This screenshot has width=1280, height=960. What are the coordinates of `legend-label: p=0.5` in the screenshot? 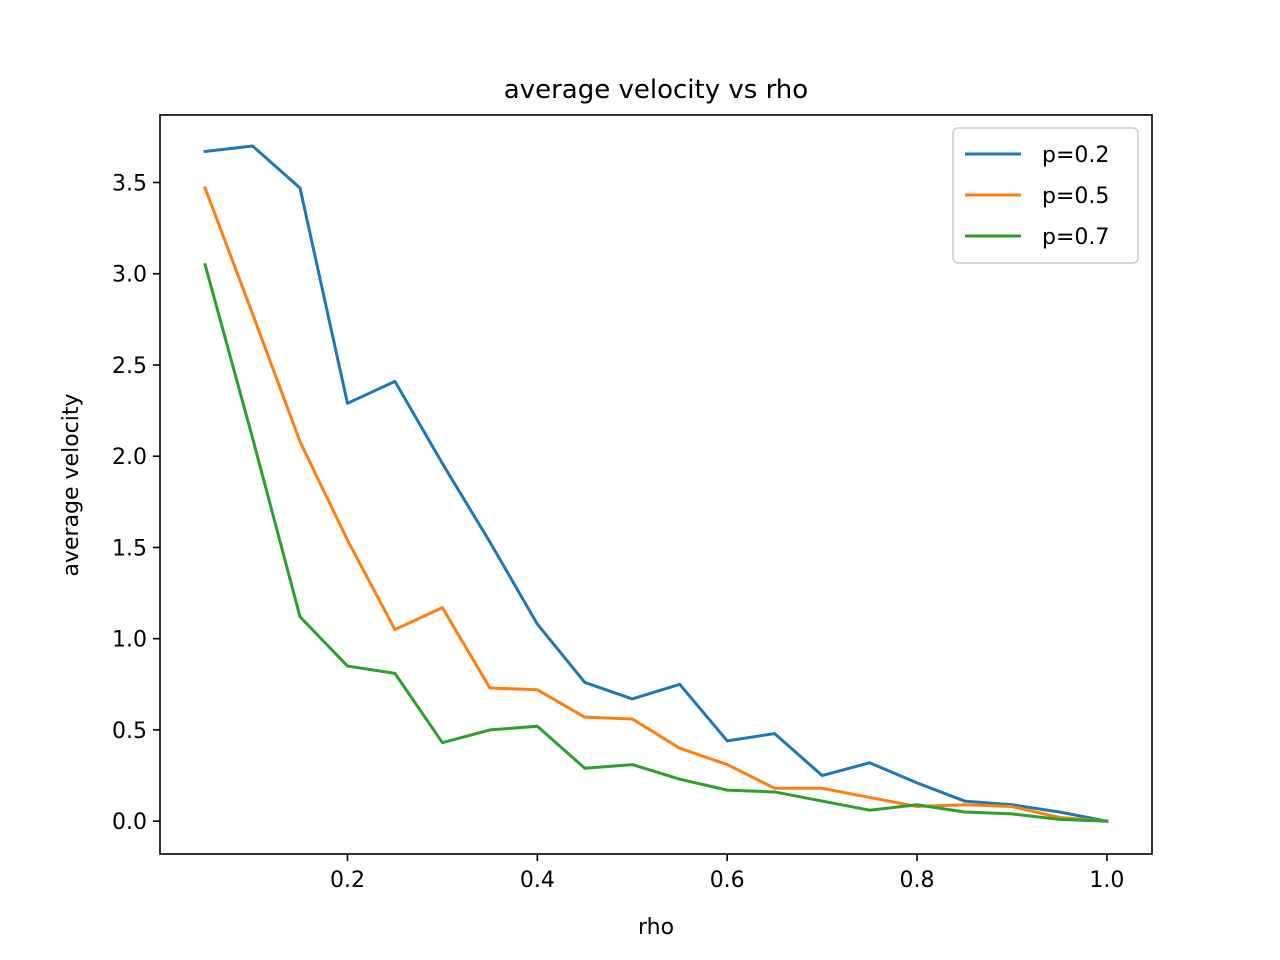 It's located at (1075, 196).